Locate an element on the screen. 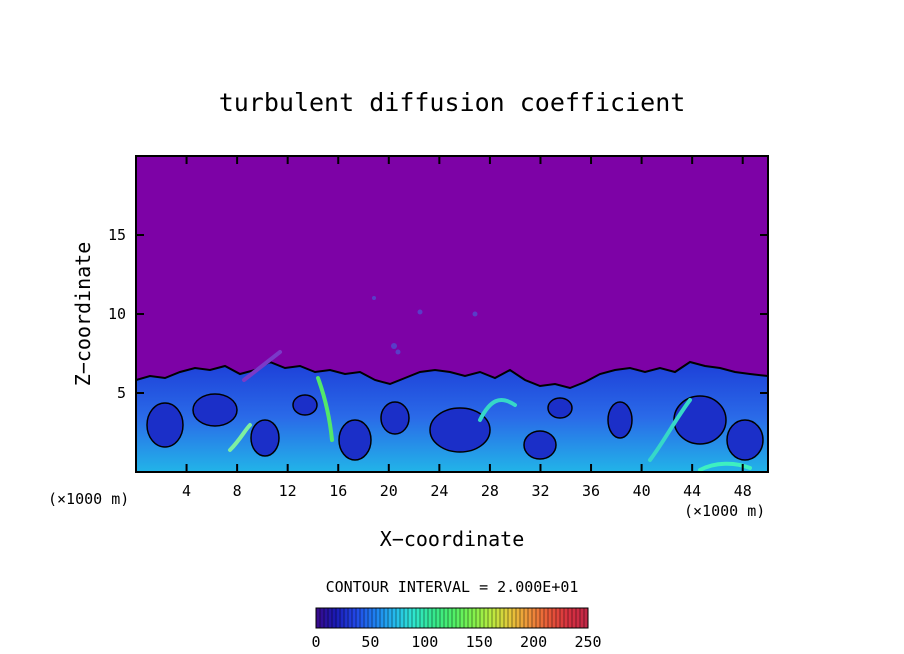  scattered-blobs is located at coordinates (425, 325).